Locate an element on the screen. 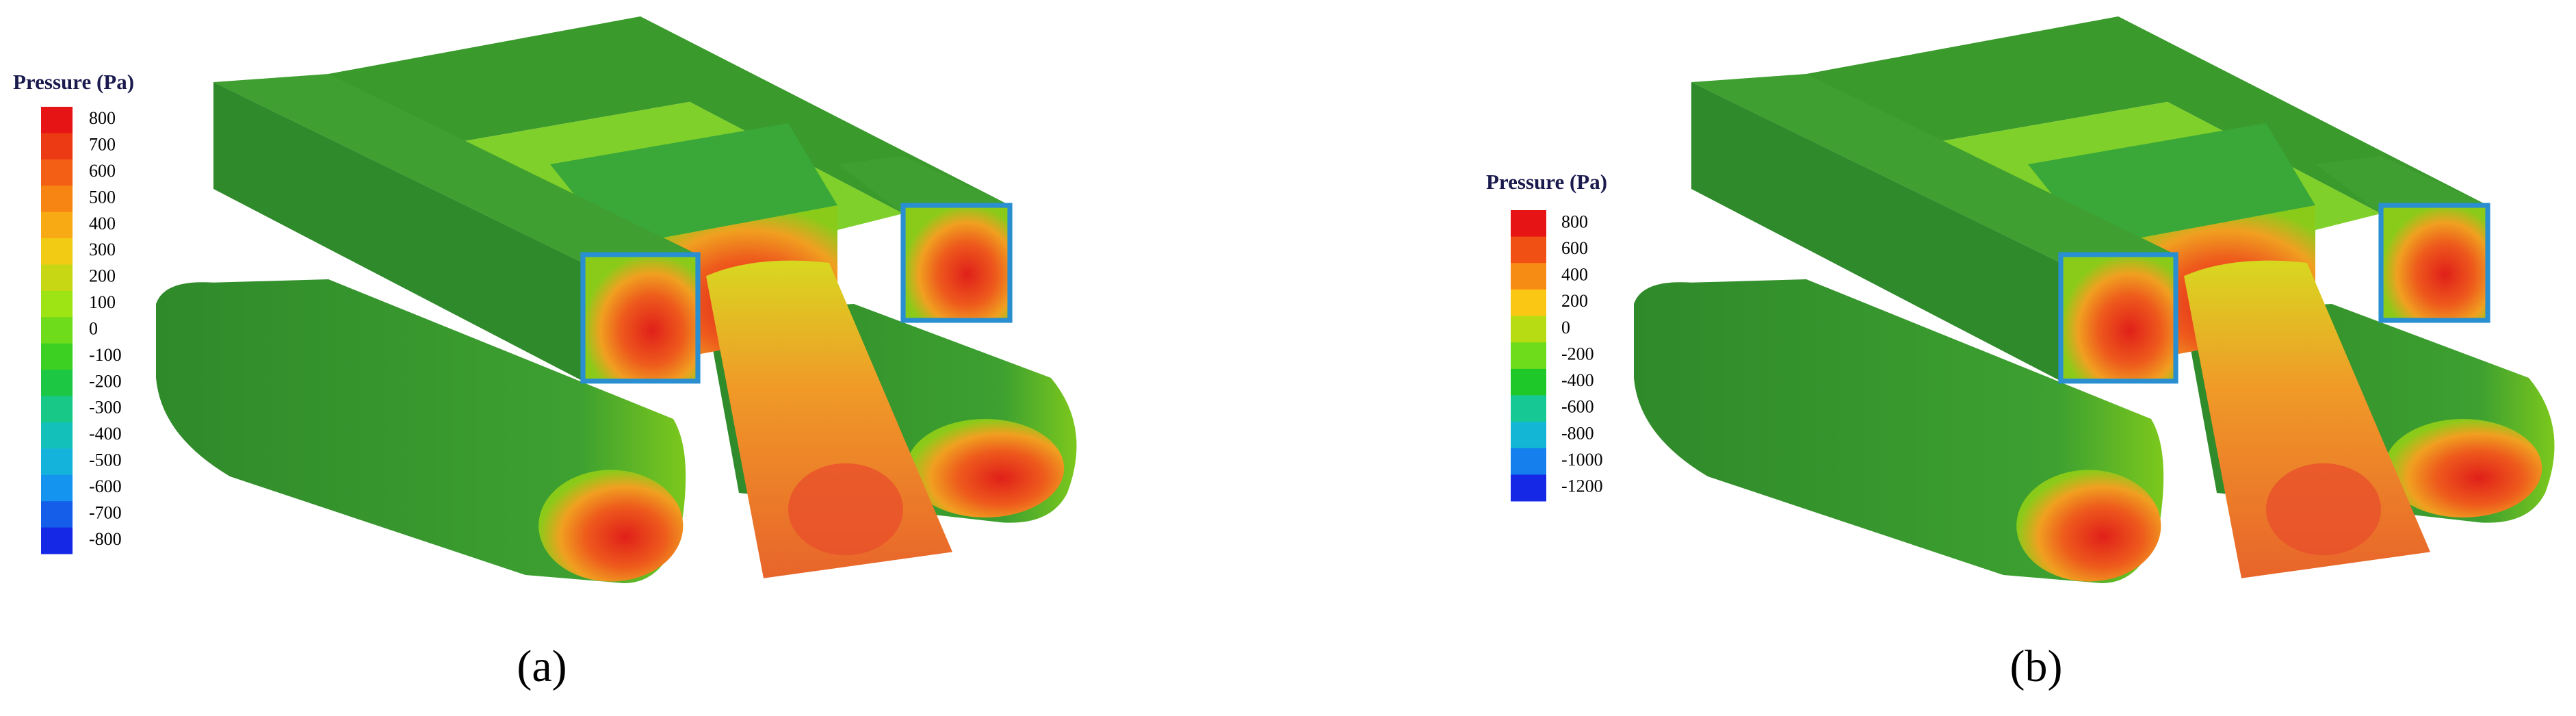 The image size is (2576, 716). legend-label: 500 is located at coordinates (102, 197).